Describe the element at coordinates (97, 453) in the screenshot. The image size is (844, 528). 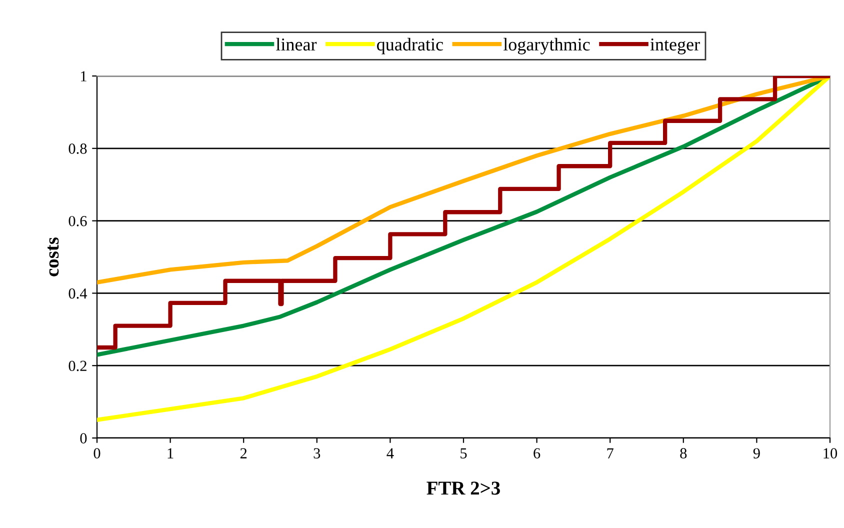
I see `x-tick-label: 0` at that location.